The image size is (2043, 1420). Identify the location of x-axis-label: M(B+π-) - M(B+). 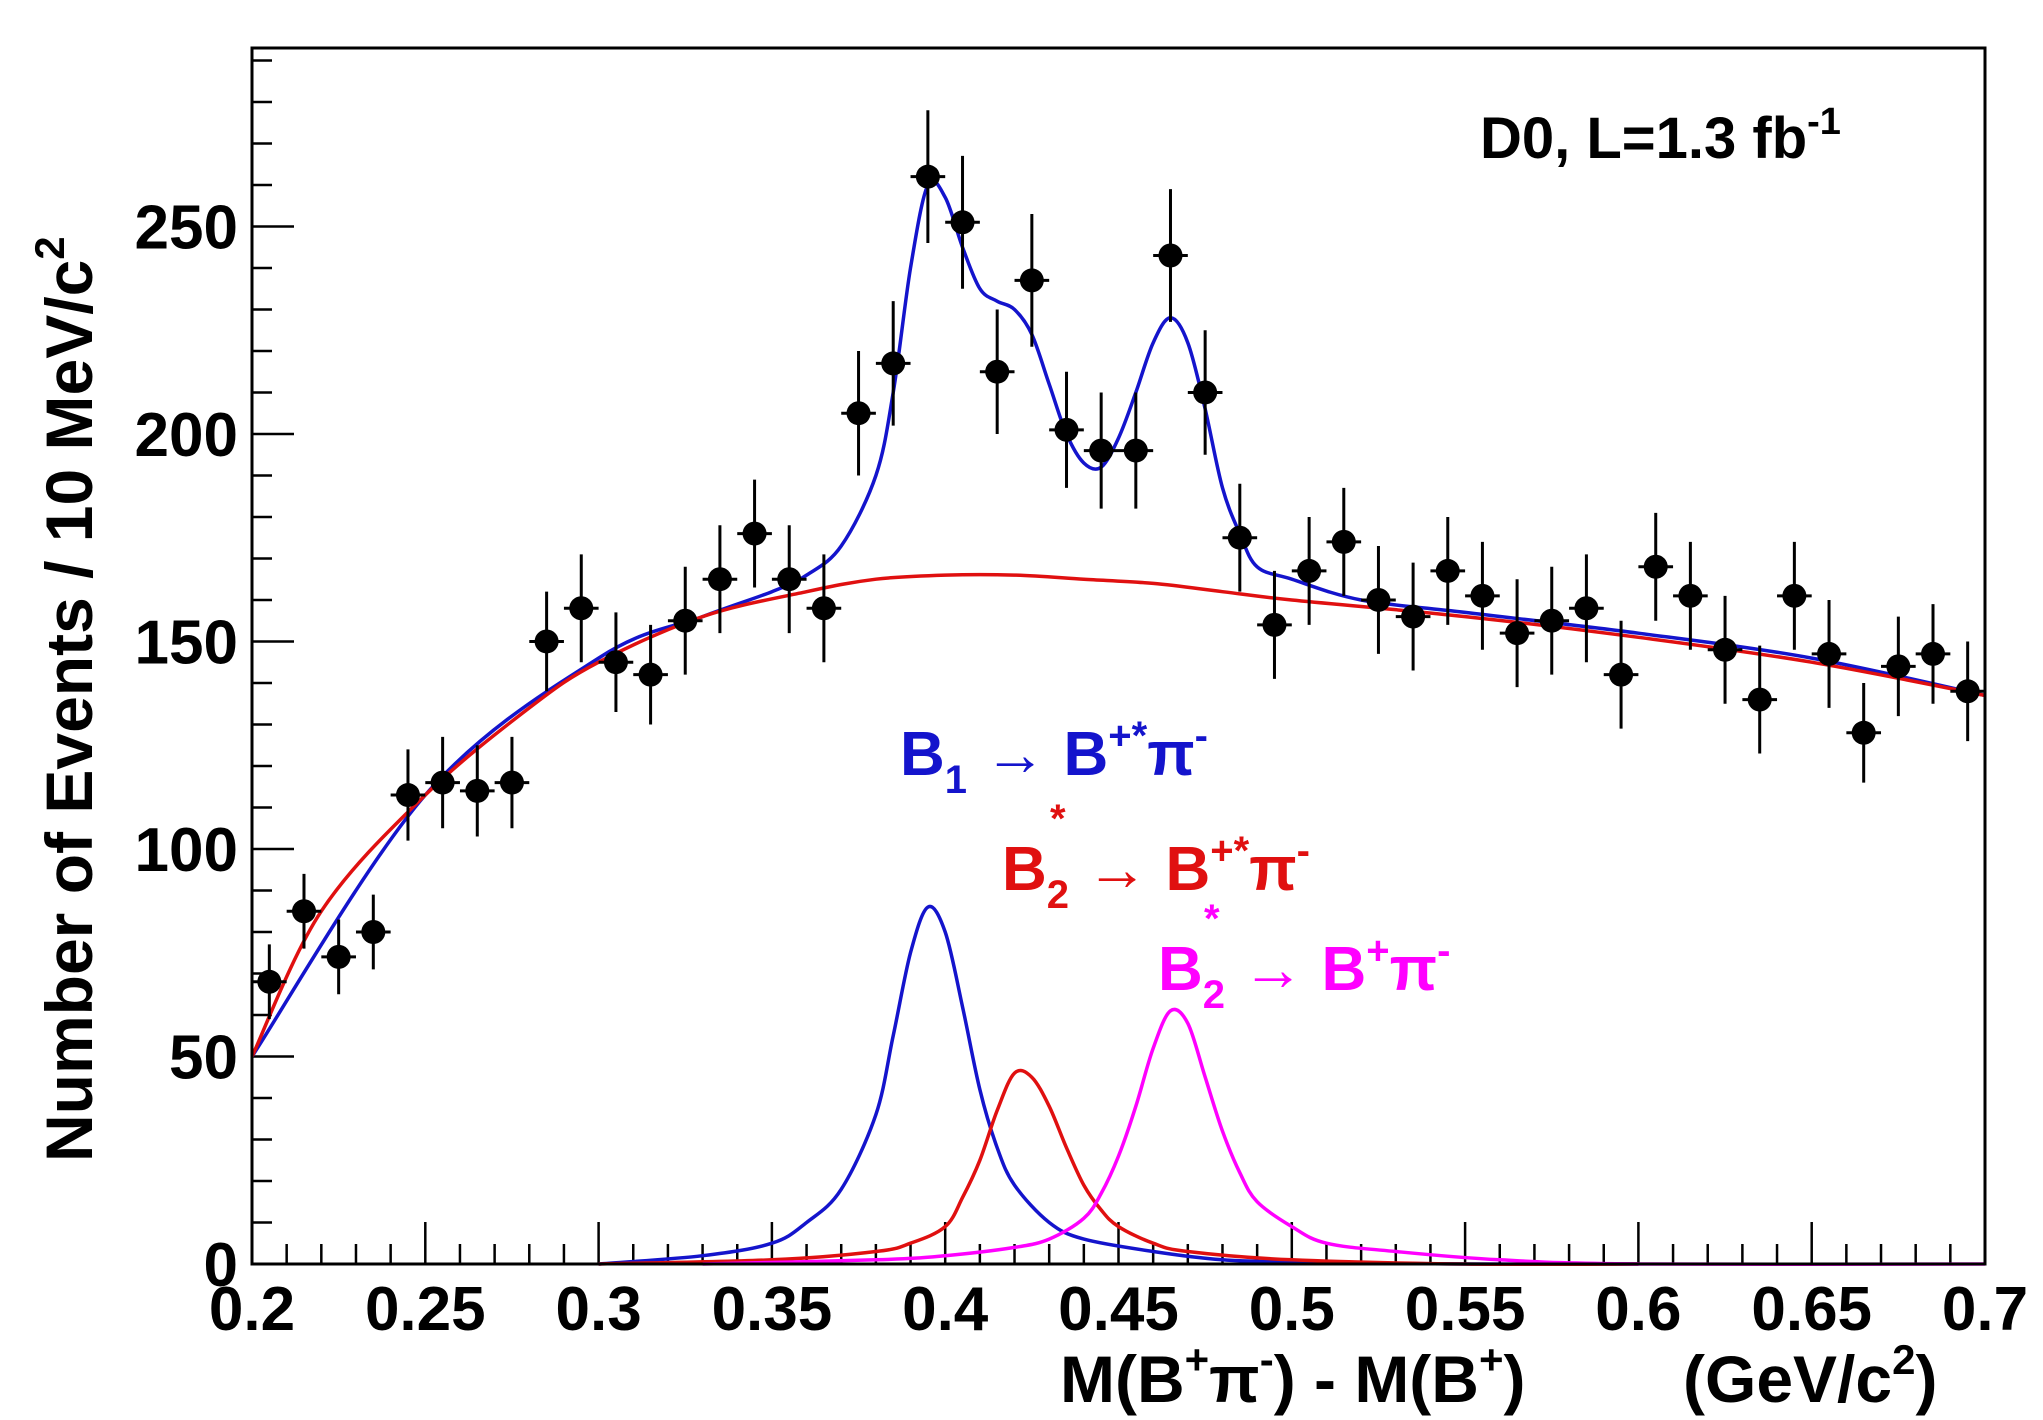
(1292, 1376).